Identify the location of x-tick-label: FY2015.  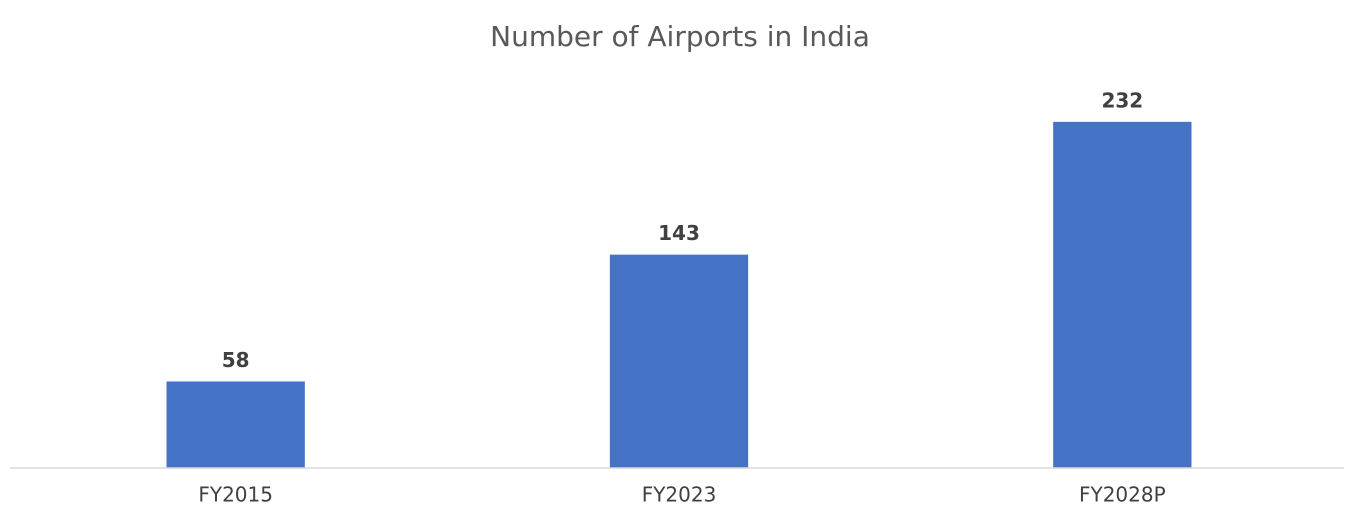
(235, 495).